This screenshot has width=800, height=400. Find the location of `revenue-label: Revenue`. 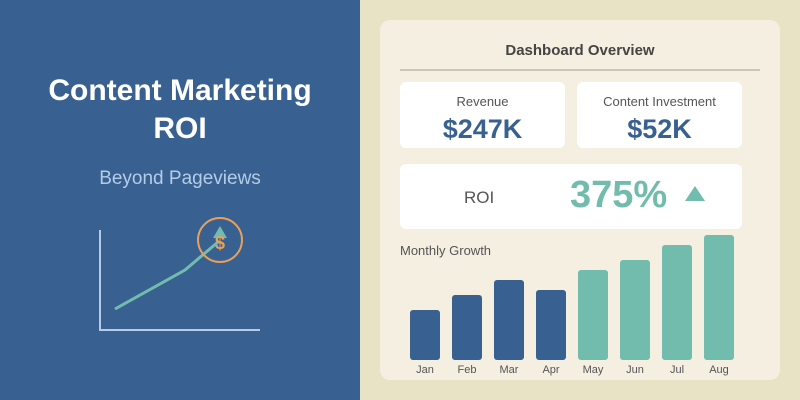

revenue-label: Revenue is located at coordinates (482, 101).